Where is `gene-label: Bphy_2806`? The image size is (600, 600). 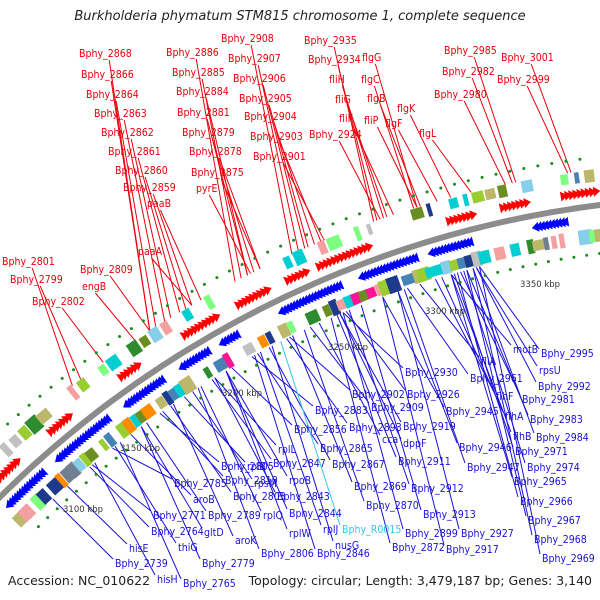 gene-label: Bphy_2806 is located at coordinates (287, 554).